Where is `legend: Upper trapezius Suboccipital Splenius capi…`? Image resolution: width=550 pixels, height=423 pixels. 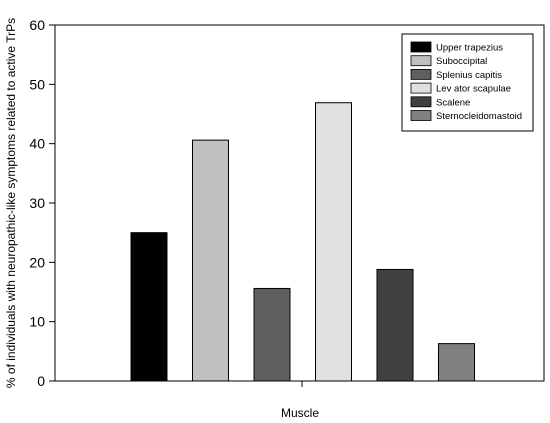
legend: Upper trapezius Suboccipital Splenius capi… is located at coordinates (467, 82).